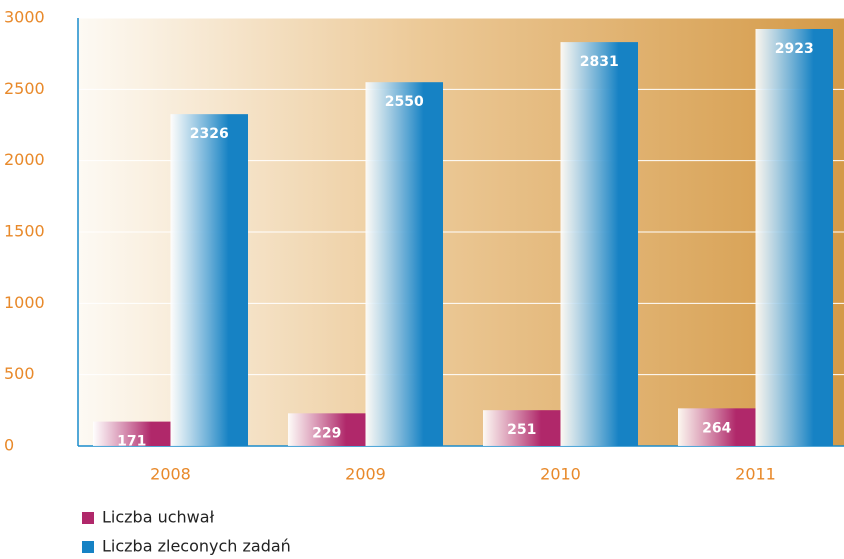 The width and height of the screenshot is (844, 559). What do you see at coordinates (599, 62) in the screenshot?
I see `value-label: 2831` at bounding box center [599, 62].